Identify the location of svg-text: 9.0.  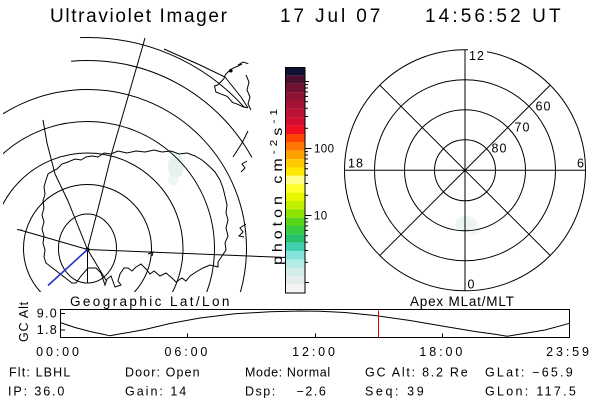
(47, 314).